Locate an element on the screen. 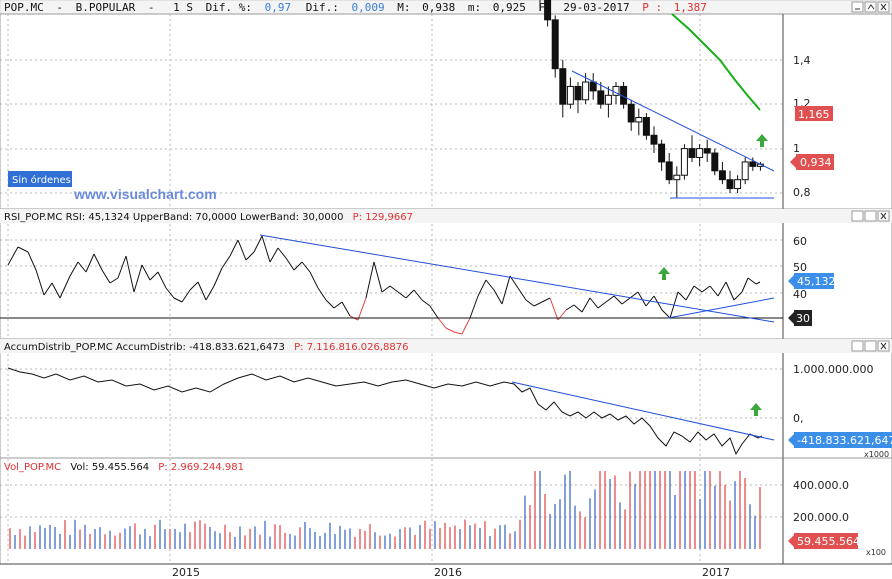 This screenshot has height=579, width=892. price-candles is located at coordinates (651, 99).